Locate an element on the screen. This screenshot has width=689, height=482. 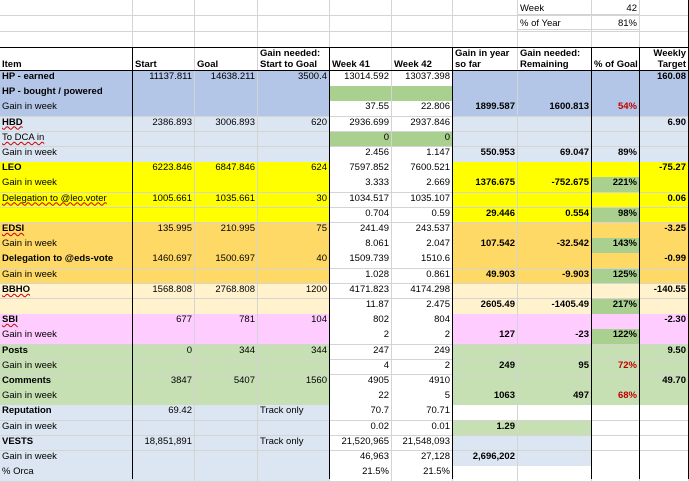
cell-item: LEO is located at coordinates (66, 170).